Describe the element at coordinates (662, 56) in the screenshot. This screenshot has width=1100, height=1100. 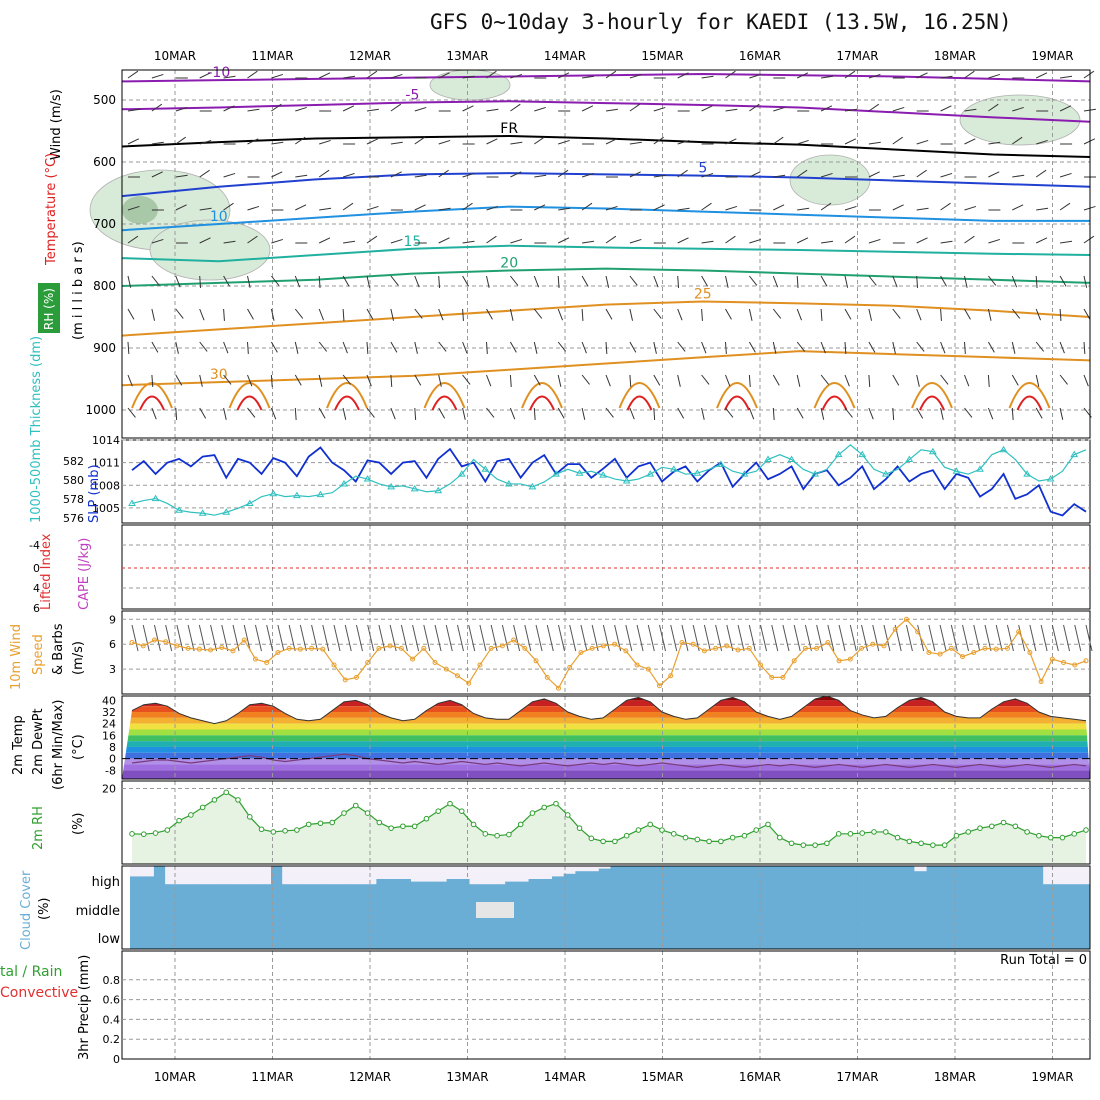
I see `top-date-label: 15MAR` at that location.